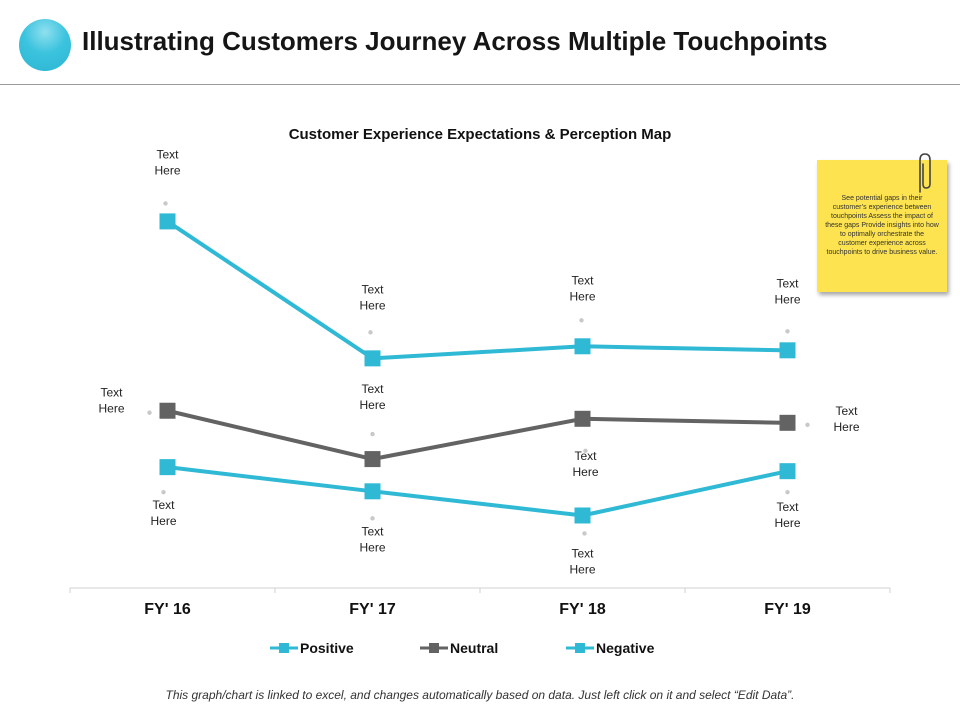 This screenshot has width=960, height=720. I want to click on logo-icon, so click(45, 45).